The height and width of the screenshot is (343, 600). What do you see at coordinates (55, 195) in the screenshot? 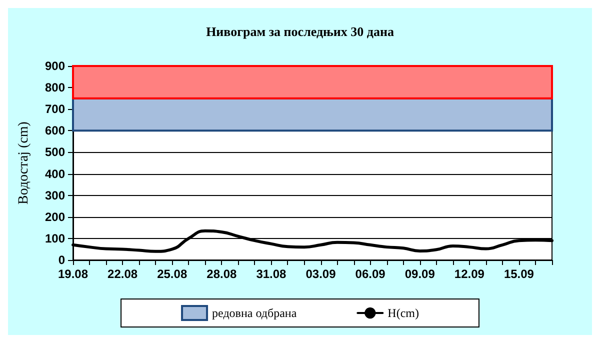
I see `y-tick-label: 300` at bounding box center [55, 195].